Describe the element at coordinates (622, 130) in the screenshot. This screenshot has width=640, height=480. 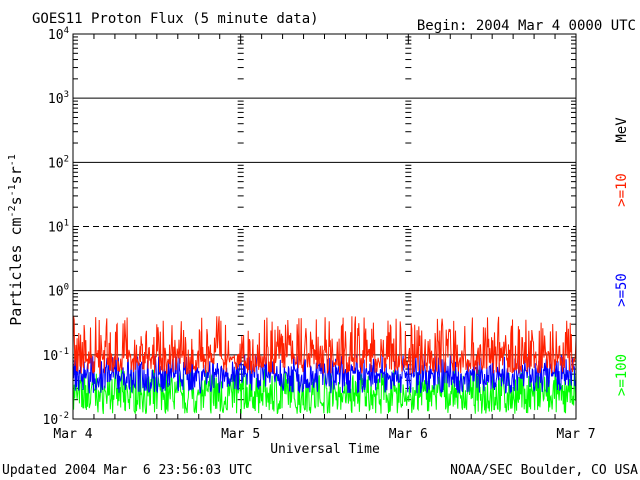
I see `legend-mev: MeV` at that location.